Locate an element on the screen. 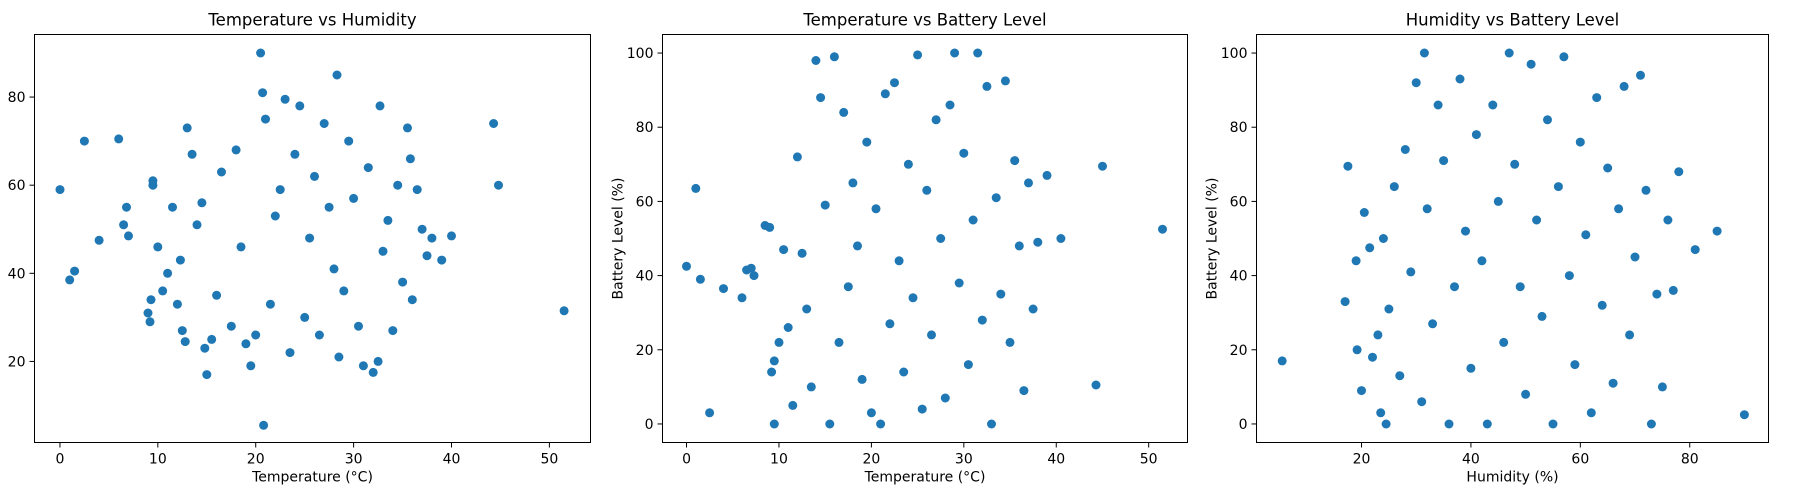 Image resolution: width=1800 pixels, height=500 pixels. x-axis-label: Humidity (%) is located at coordinates (1512, 478).